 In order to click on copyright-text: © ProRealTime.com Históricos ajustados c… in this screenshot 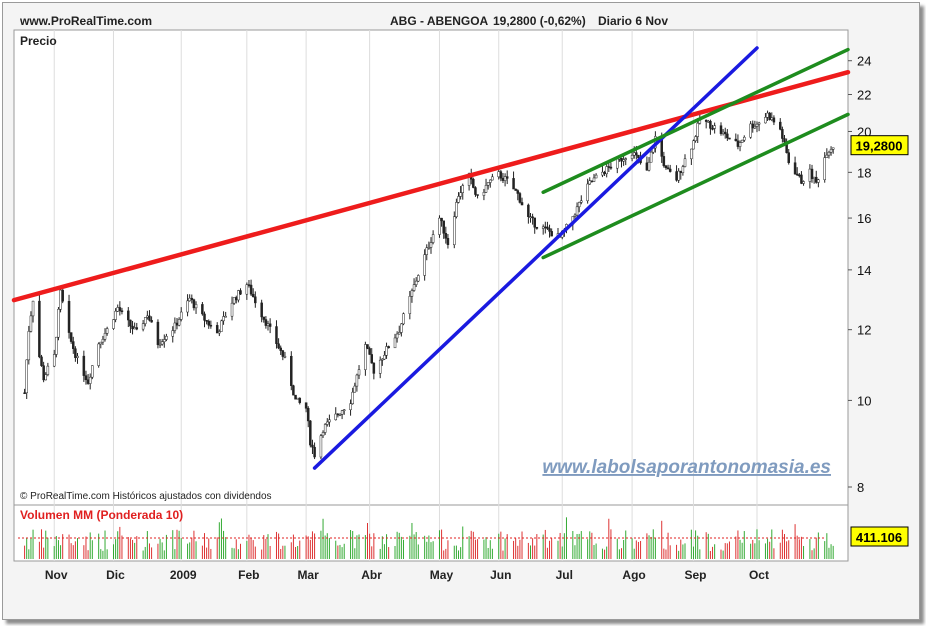, I will do `click(146, 496)`.